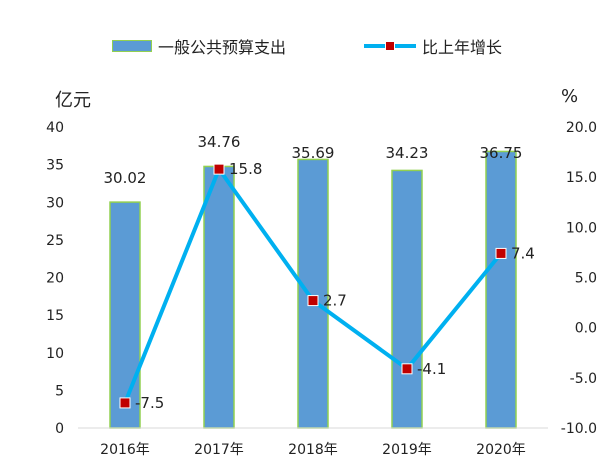  I want to click on left-axis-tick-label: 40, so click(55, 128).